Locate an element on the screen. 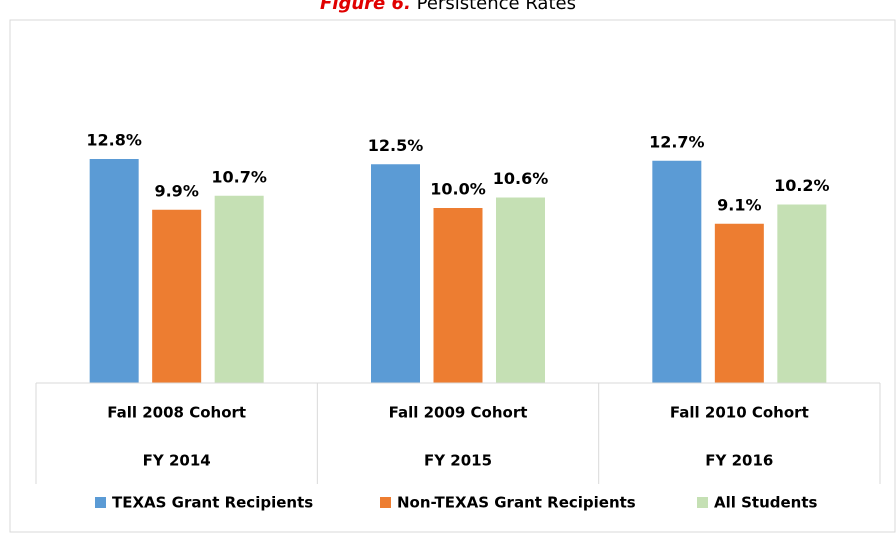 Image resolution: width=896 pixels, height=533 pixels. x-subtick-label: FY 2014 is located at coordinates (177, 461).